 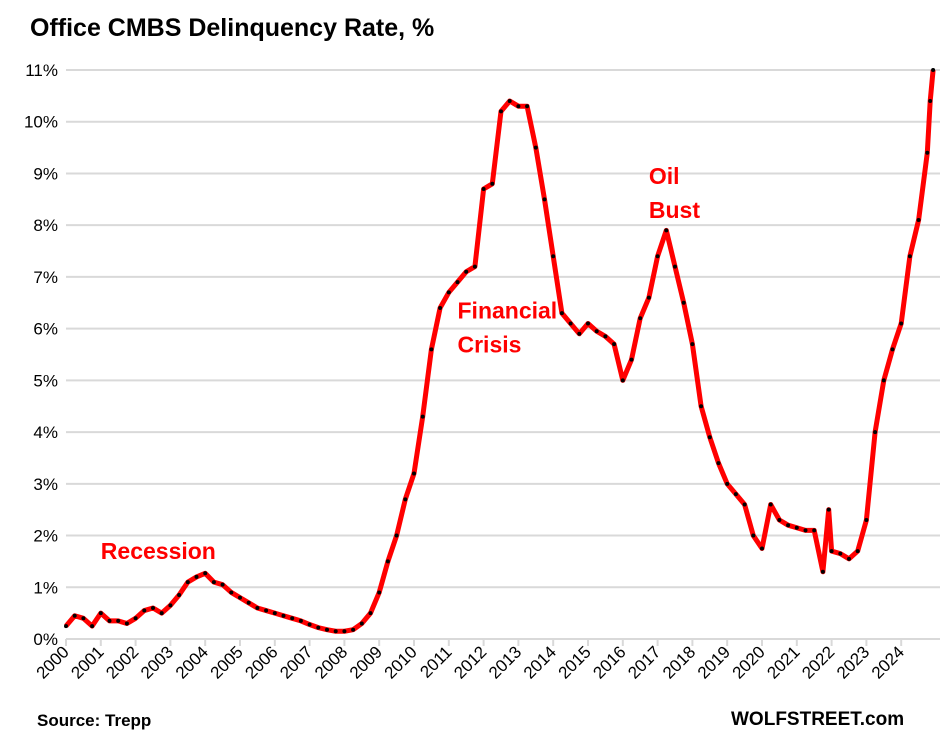 What do you see at coordinates (41, 70) in the screenshot?
I see `y-tick-label: 11%` at bounding box center [41, 70].